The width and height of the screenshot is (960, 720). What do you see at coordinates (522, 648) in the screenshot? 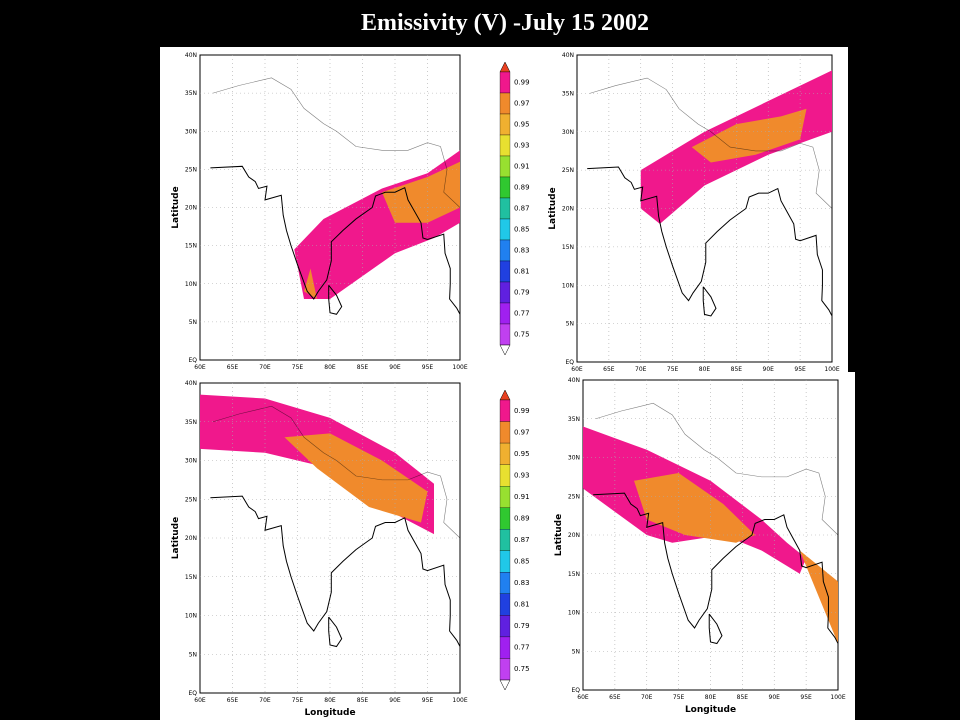
I see `colorbar-label: 0.77` at bounding box center [522, 648].